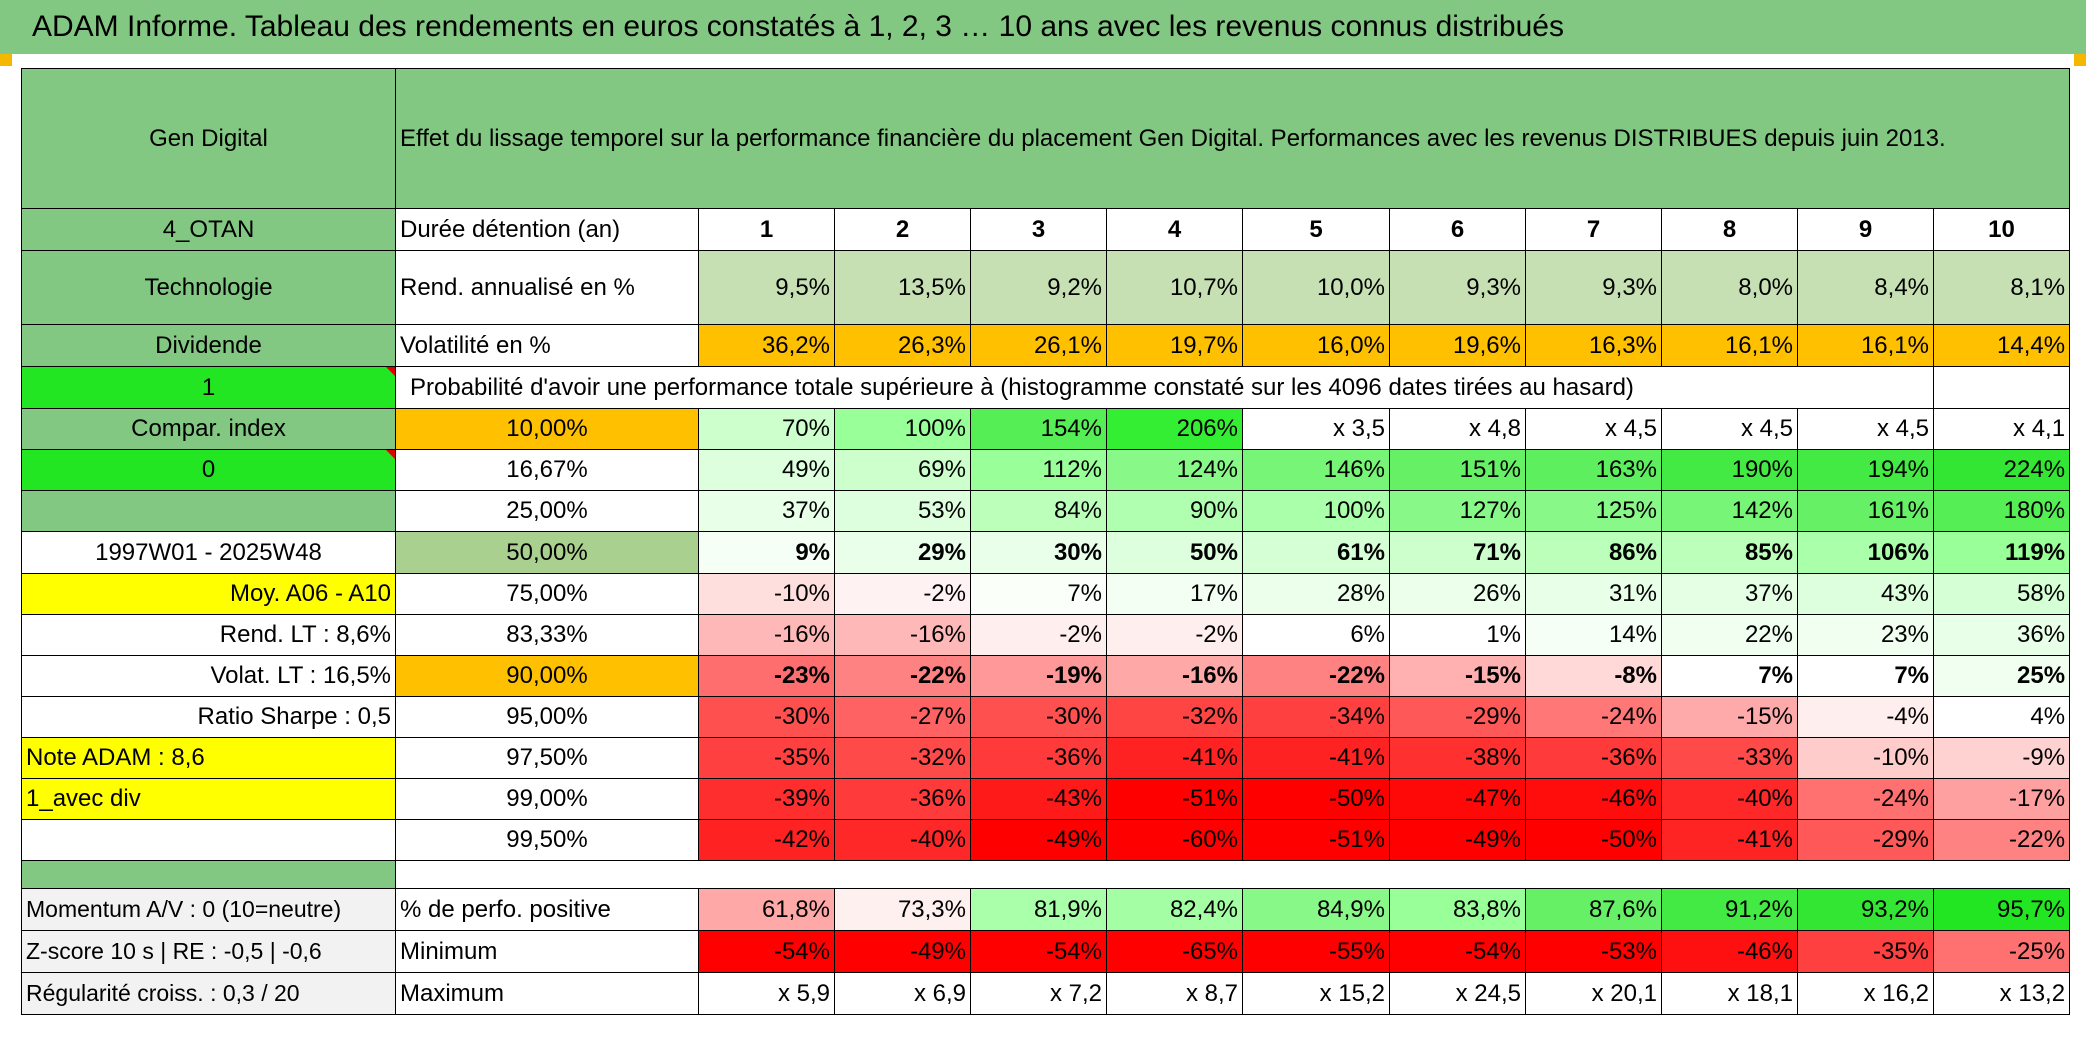  Describe the element at coordinates (2001, 799) in the screenshot. I see `quantile-value: -17%` at that location.